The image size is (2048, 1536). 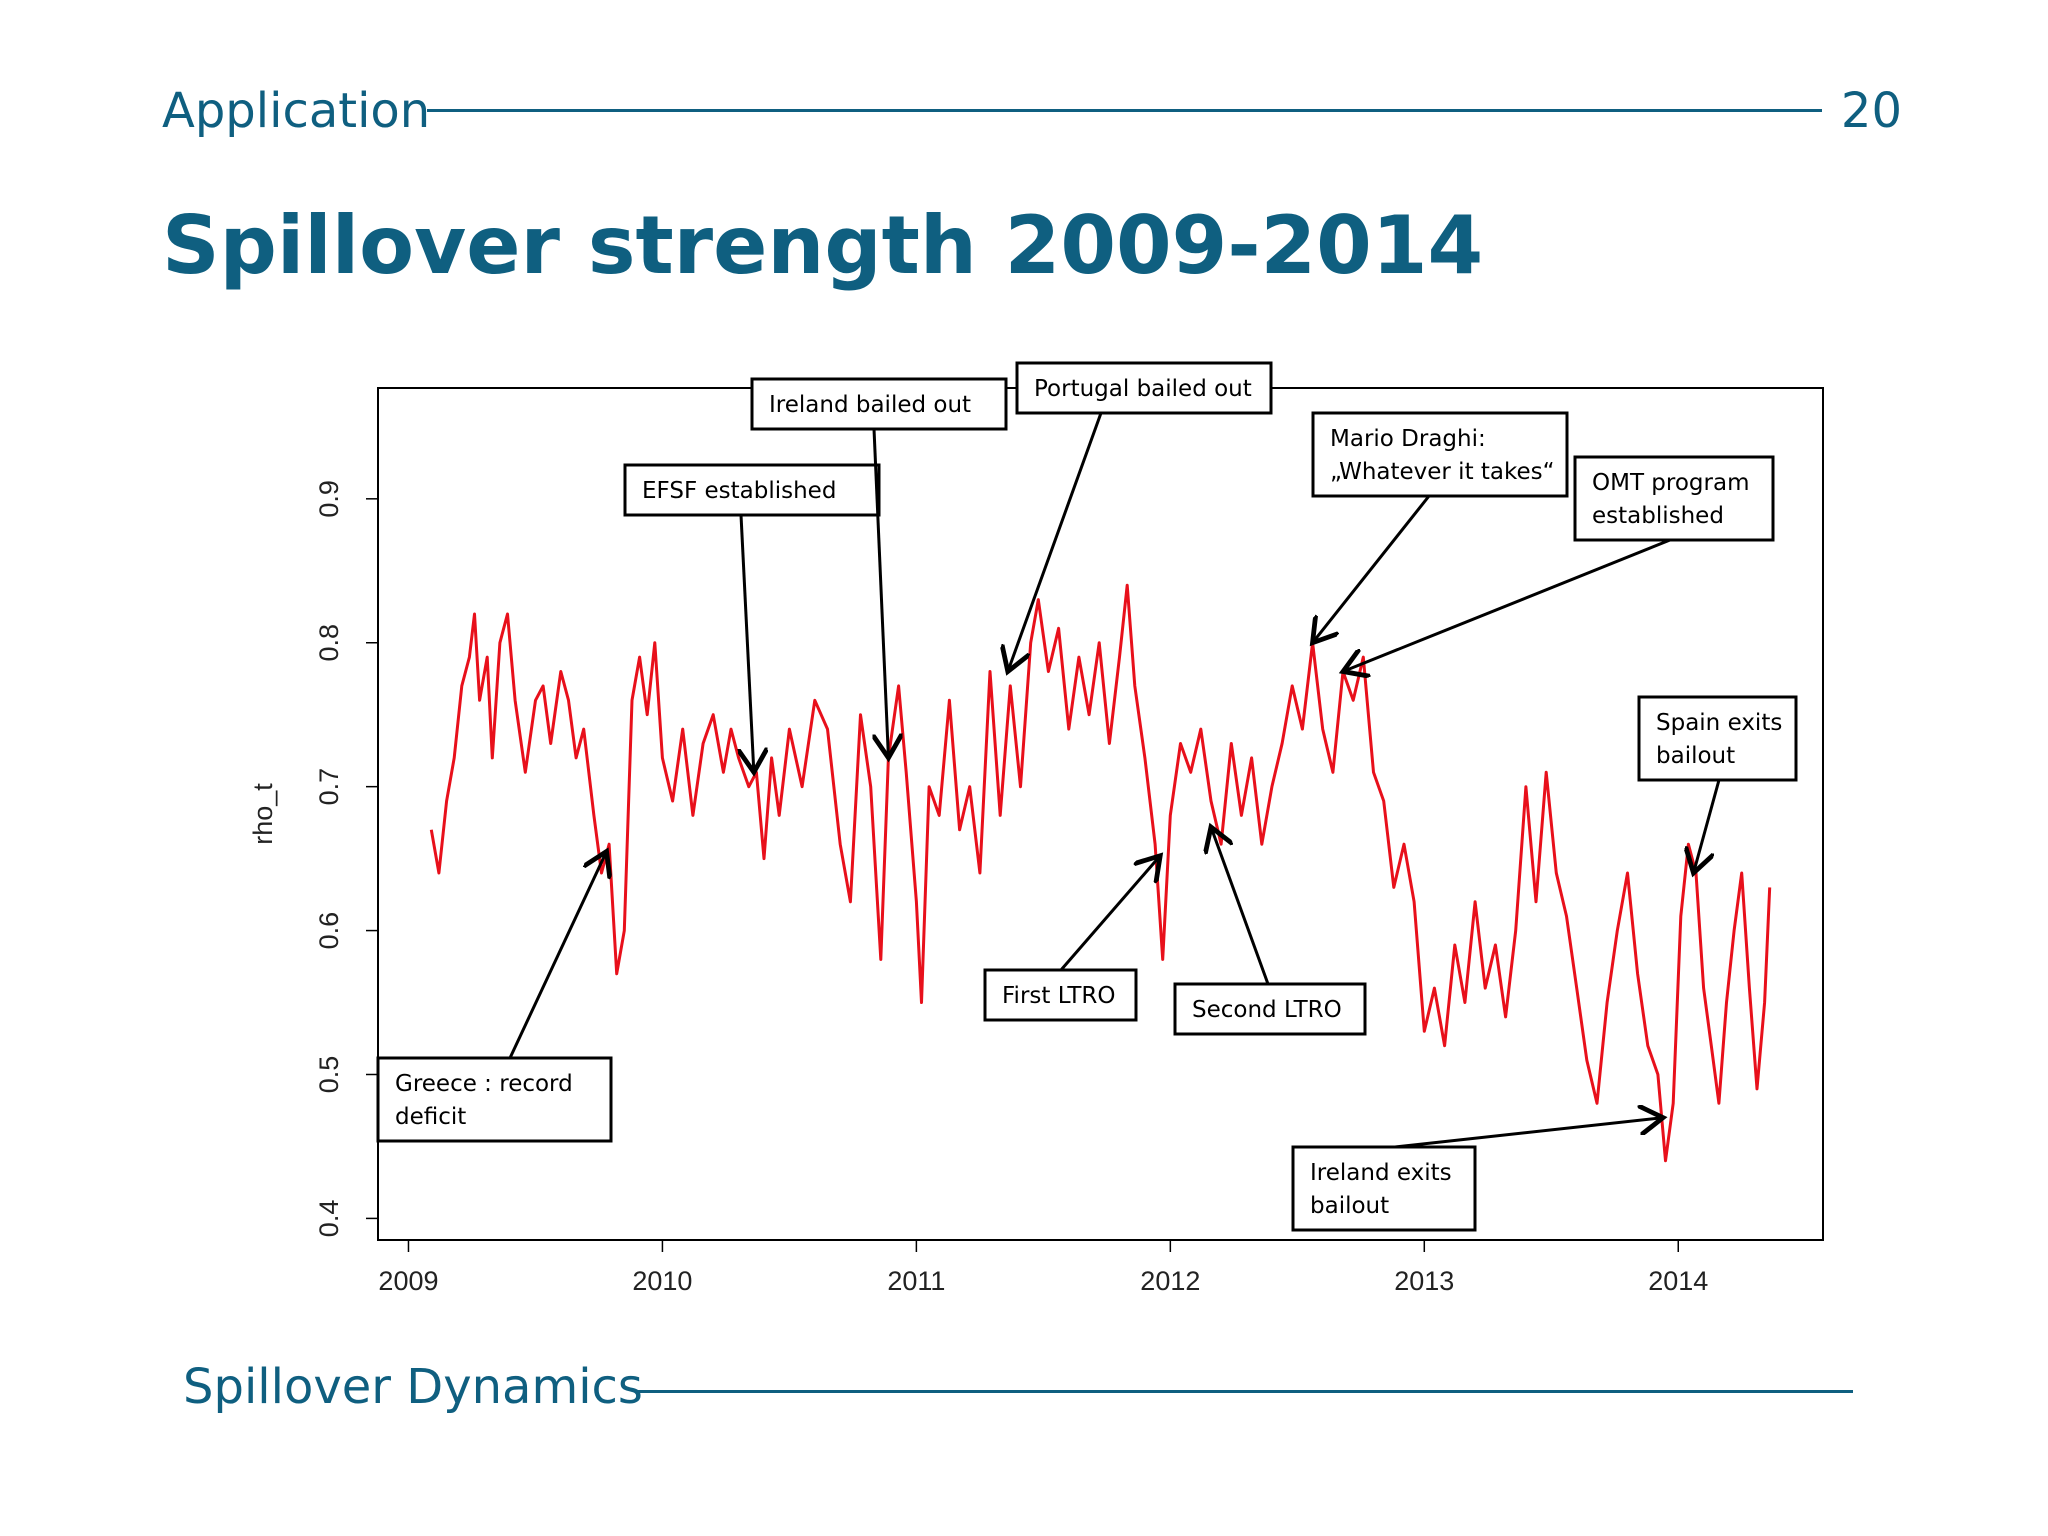 What do you see at coordinates (1871, 111) in the screenshot?
I see `page-number: 20` at bounding box center [1871, 111].